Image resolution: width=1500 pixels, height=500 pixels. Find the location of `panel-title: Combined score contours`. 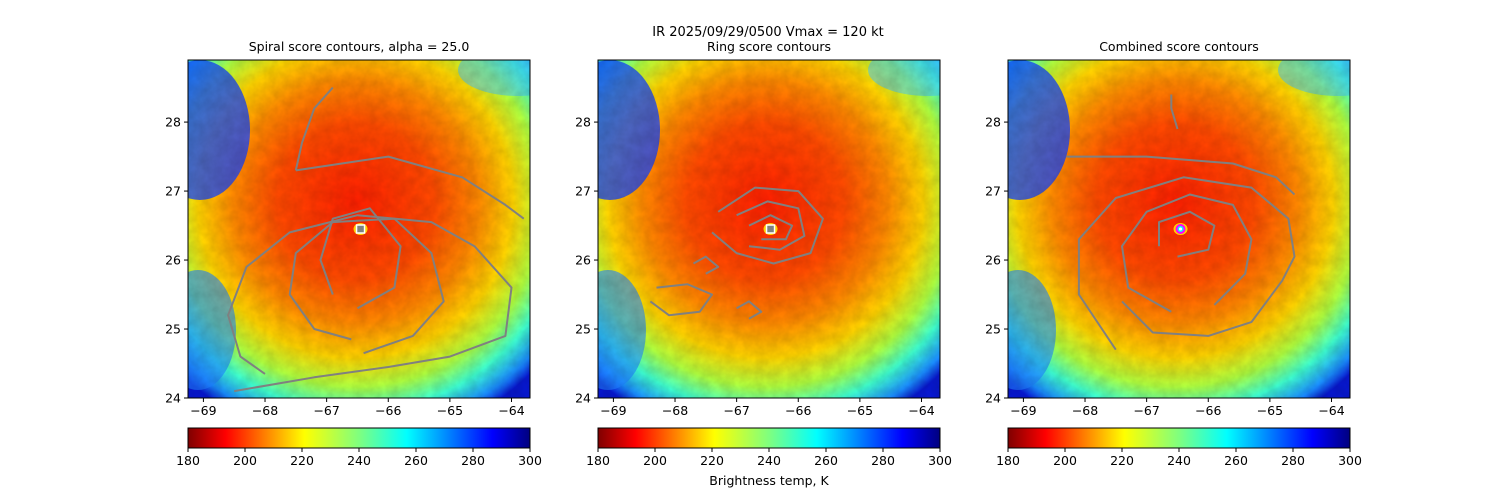

panel-title: Combined score contours is located at coordinates (1179, 46).